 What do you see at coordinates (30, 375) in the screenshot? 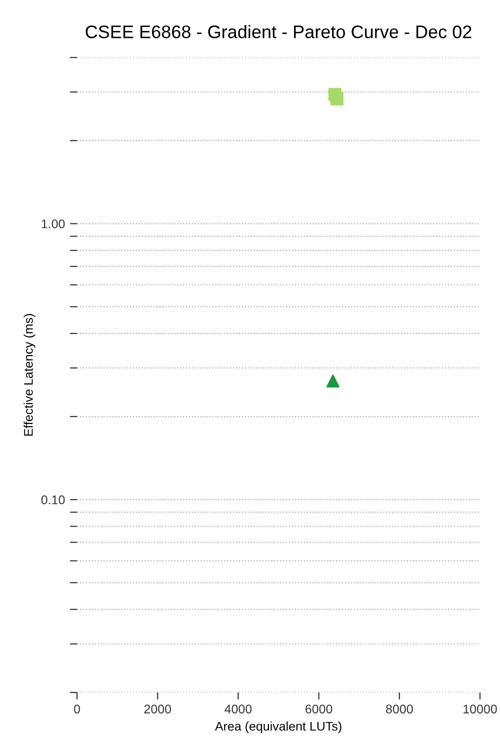
I see `y-axis-title: Effective Latency (ms)` at bounding box center [30, 375].